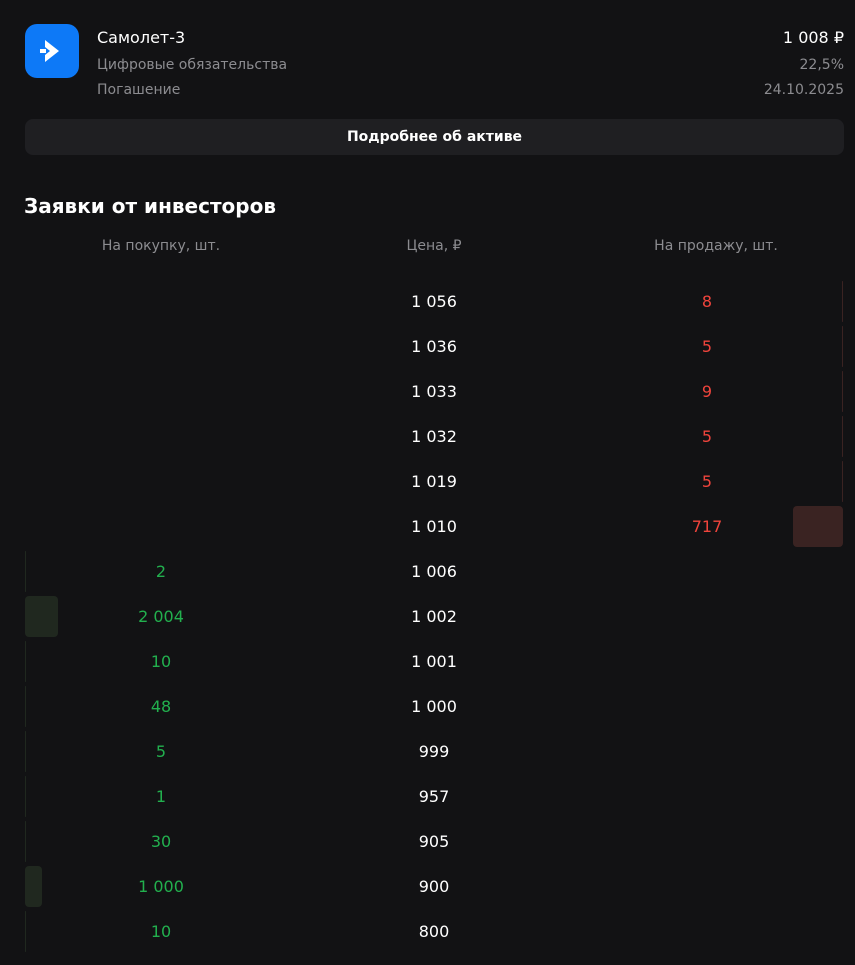 Image resolution: width=855 pixels, height=965 pixels. What do you see at coordinates (803, 90) in the screenshot?
I see `maturity-date: 24.10.2025` at bounding box center [803, 90].